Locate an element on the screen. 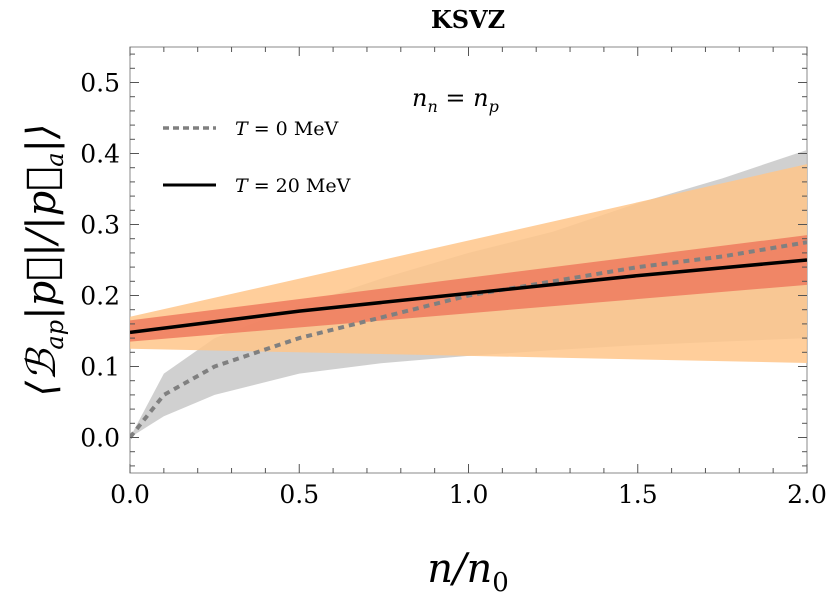 This screenshot has height=600, width=830. legend-label-t0: T = 0 MeV is located at coordinates (287, 129).